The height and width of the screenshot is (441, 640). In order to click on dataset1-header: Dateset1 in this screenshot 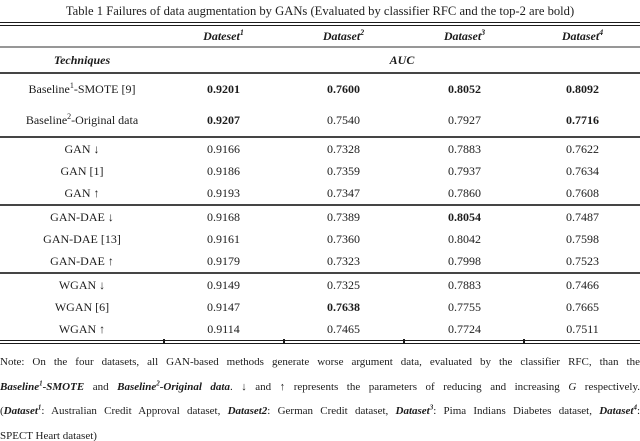, I will do `click(223, 36)`.